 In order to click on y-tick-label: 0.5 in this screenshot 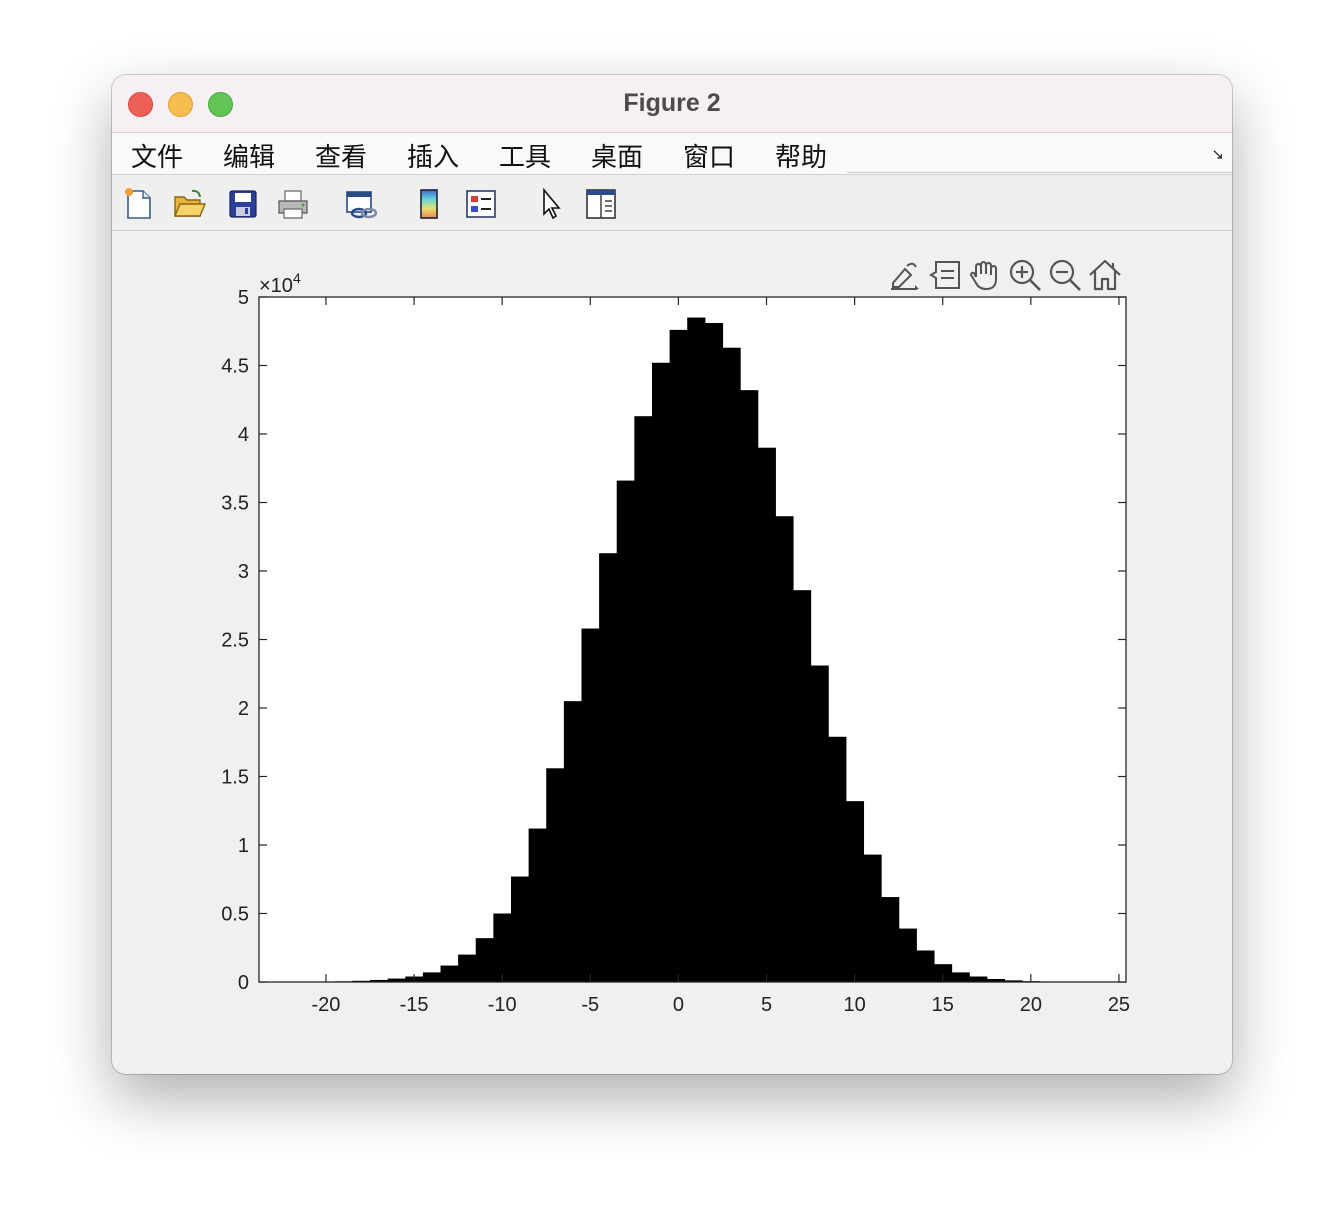, I will do `click(235, 915)`.